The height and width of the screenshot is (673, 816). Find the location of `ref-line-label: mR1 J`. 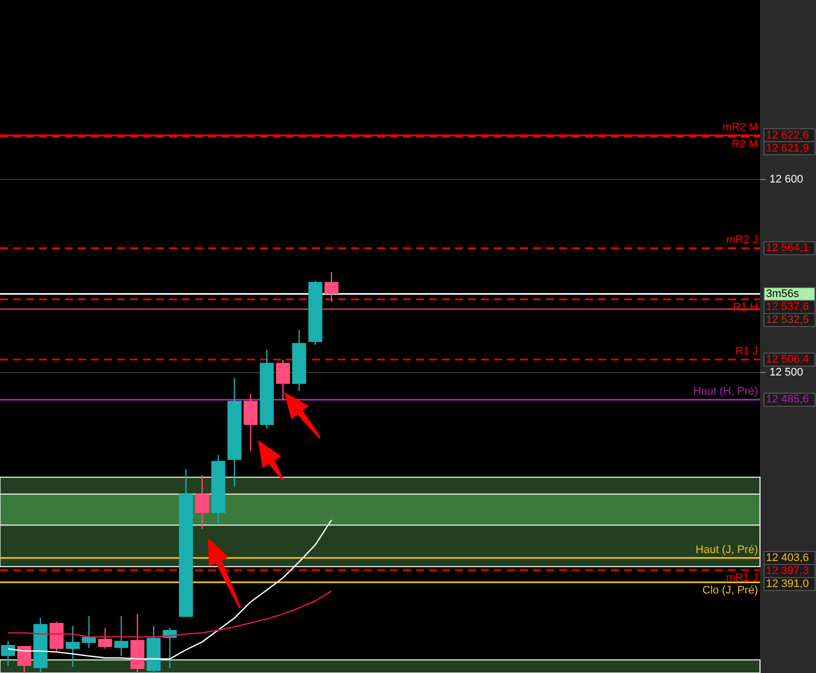

ref-line-label: mR1 J is located at coordinates (742, 578).